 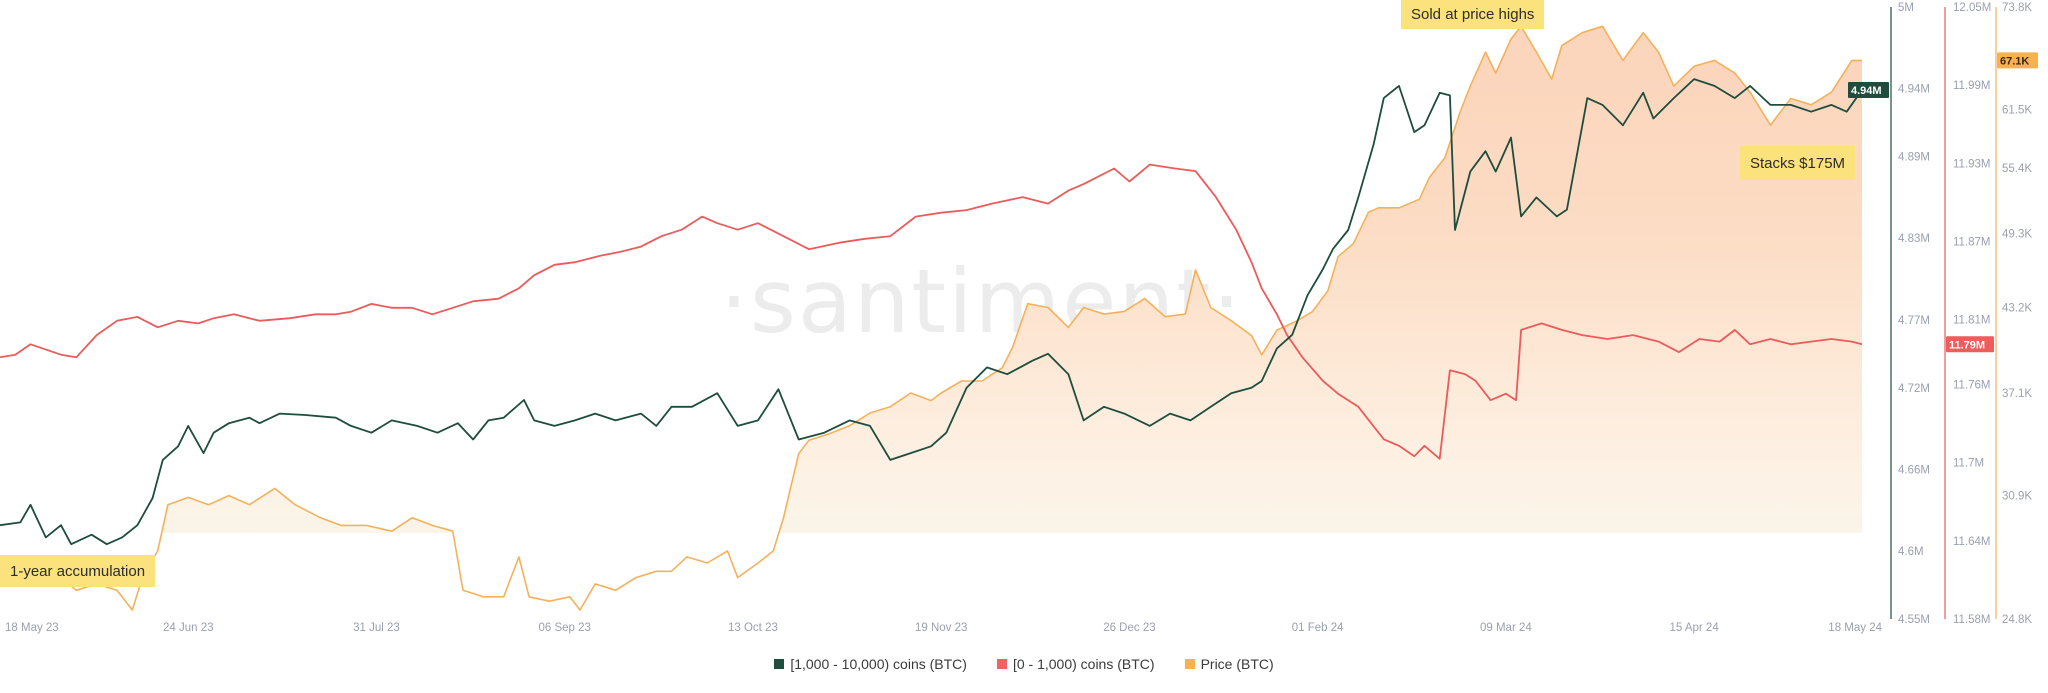 I want to click on x-axis-tick-label: 06 Sep 23, so click(x=564, y=628).